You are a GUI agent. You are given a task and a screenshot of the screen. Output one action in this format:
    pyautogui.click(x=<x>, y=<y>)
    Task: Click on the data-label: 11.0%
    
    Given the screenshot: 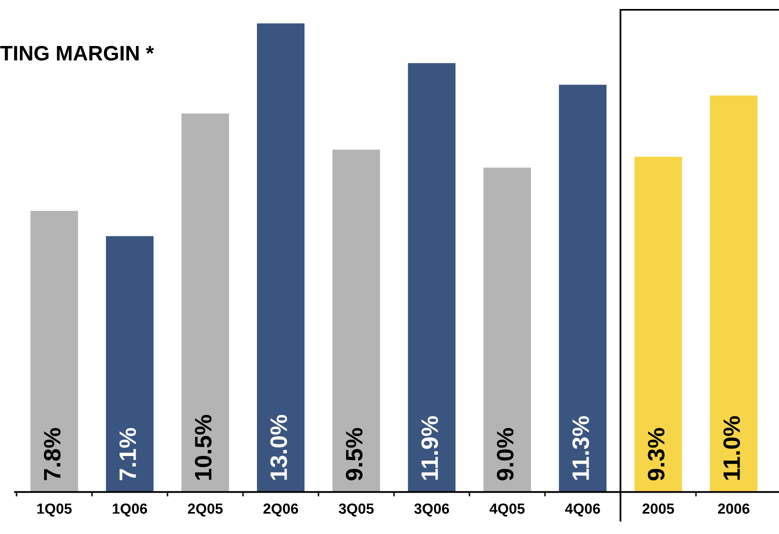 What is the action you would take?
    pyautogui.click(x=731, y=448)
    